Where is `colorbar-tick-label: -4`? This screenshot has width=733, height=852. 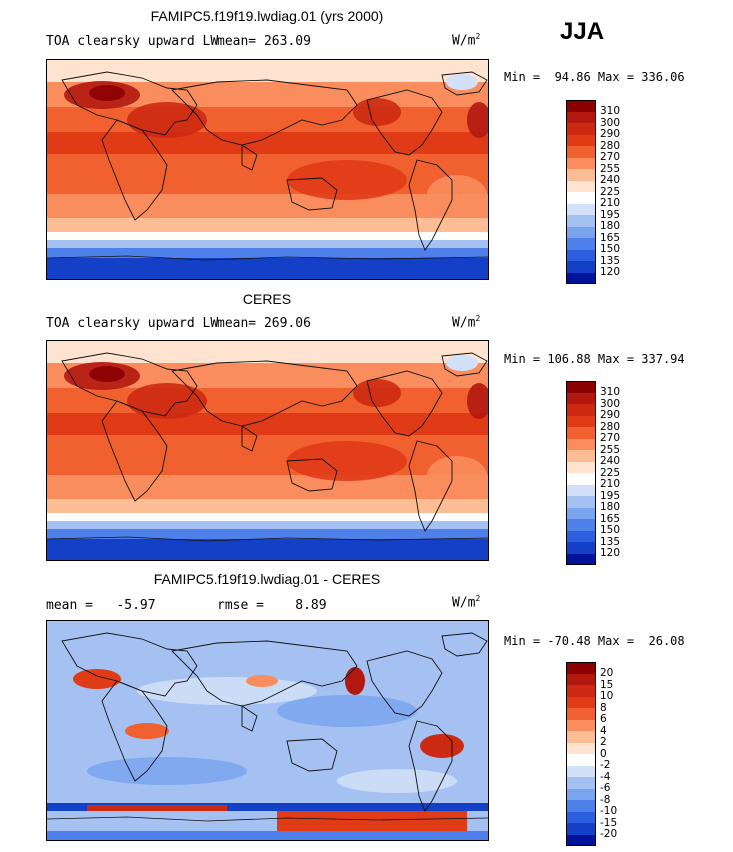 colorbar-tick-label: -4 is located at coordinates (605, 776).